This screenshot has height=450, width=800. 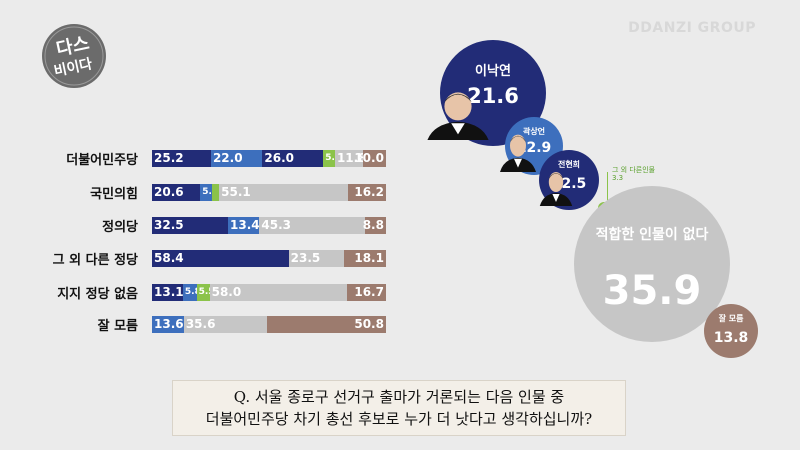 What do you see at coordinates (326, 324) in the screenshot?
I see `bar-segment: 50.8` at bounding box center [326, 324].